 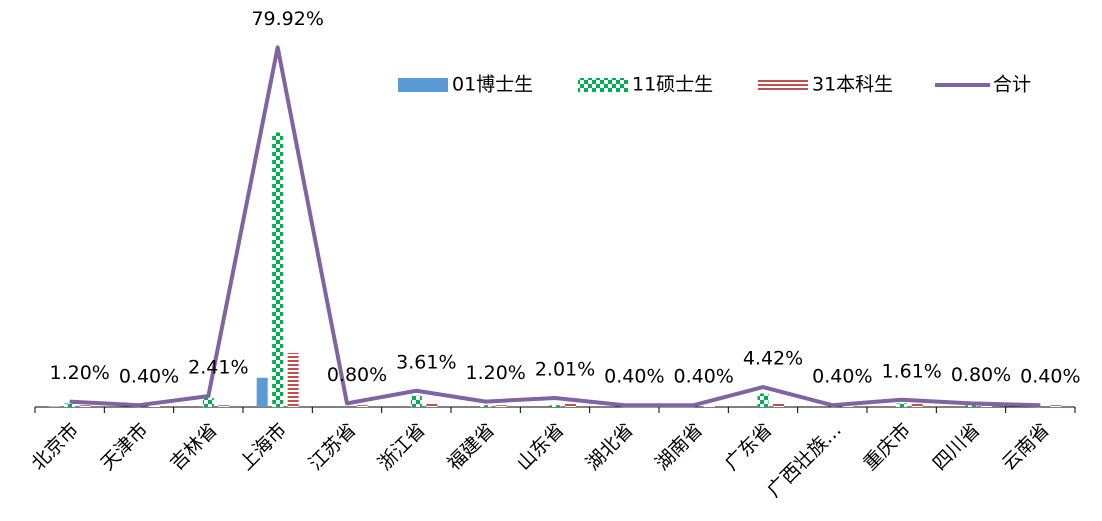 What do you see at coordinates (773, 359) in the screenshot?
I see `data-label: 4.42%` at bounding box center [773, 359].